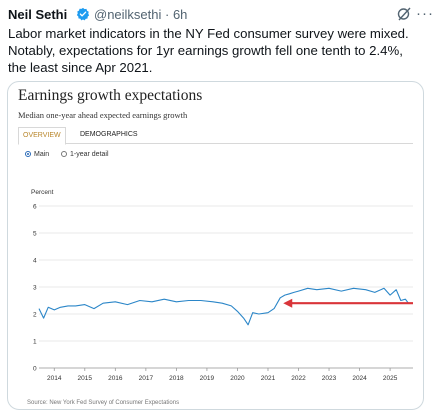 This screenshot has width=436, height=413. What do you see at coordinates (110, 95) in the screenshot?
I see `chart-title: Earnings growth expectations` at bounding box center [110, 95].